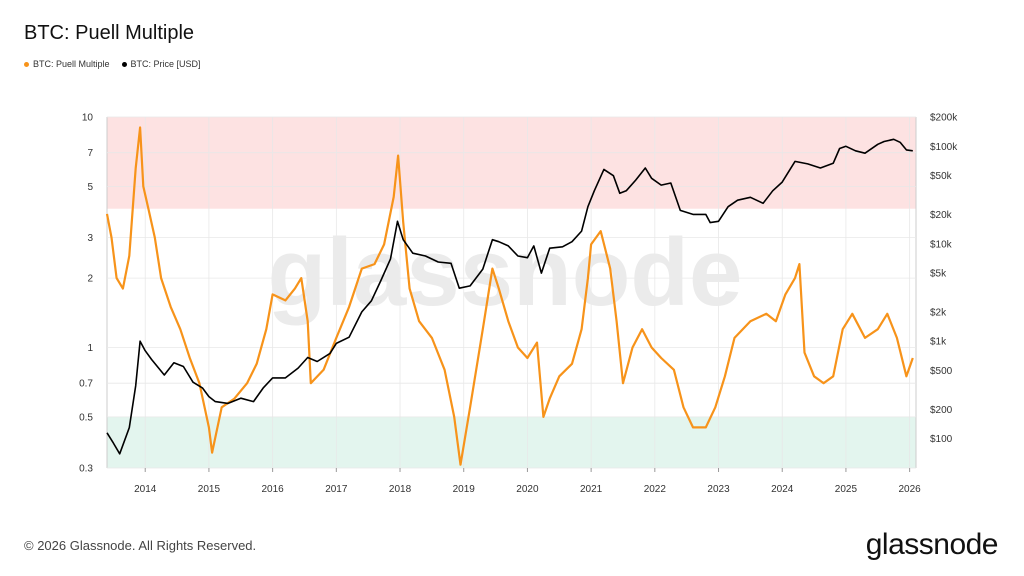  I want to click on left-tick-label: 10, so click(88, 118).